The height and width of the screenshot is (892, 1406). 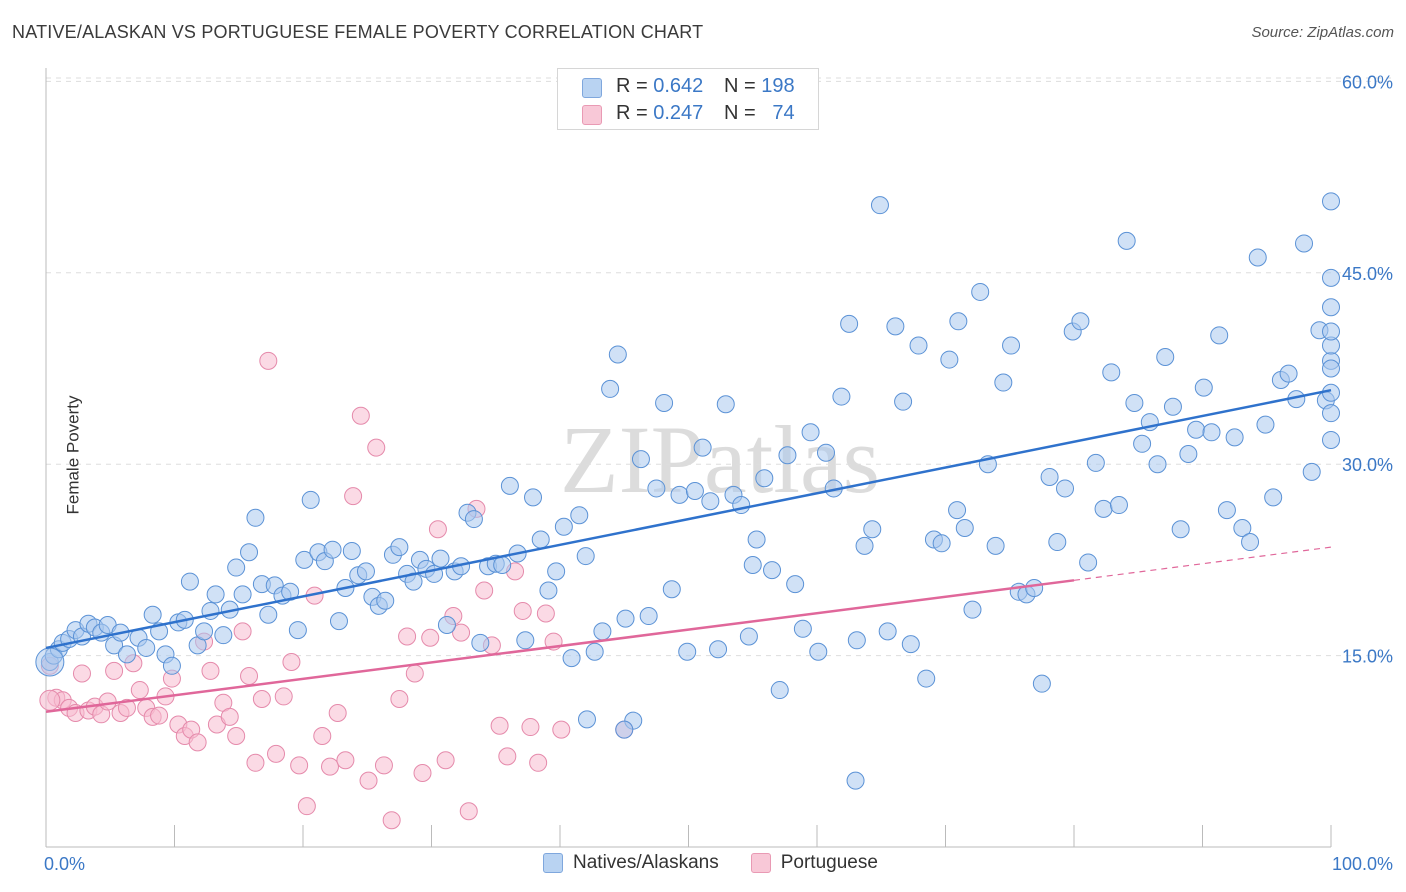 What do you see at coordinates (1367, 274) in the screenshot?
I see `y-tick-label: 45.0%` at bounding box center [1367, 274].